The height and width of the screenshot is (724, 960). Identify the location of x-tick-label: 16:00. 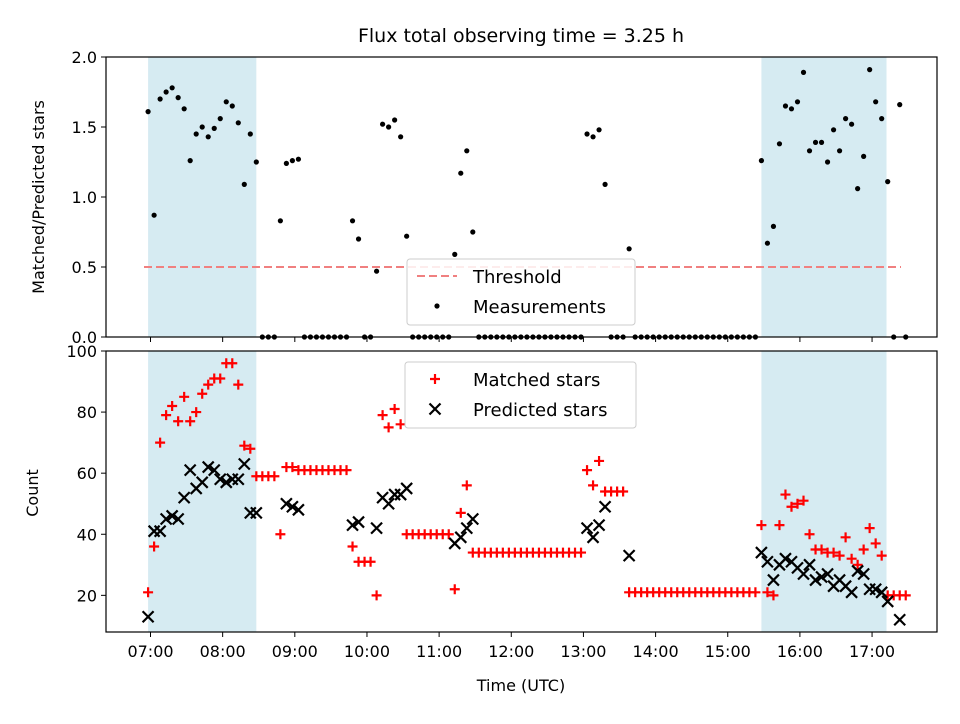
(800, 651).